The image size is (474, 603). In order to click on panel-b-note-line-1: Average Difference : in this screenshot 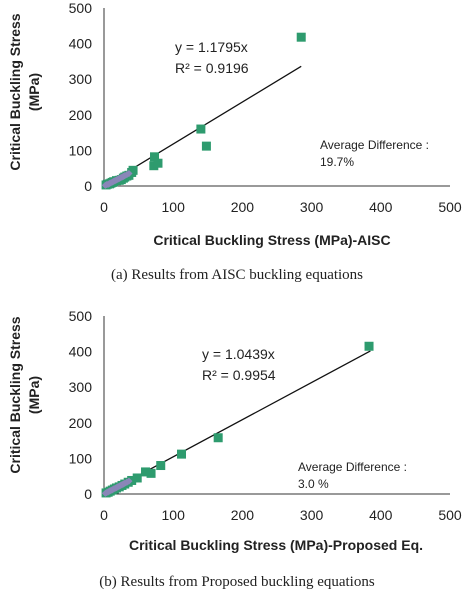, I will do `click(352, 467)`.